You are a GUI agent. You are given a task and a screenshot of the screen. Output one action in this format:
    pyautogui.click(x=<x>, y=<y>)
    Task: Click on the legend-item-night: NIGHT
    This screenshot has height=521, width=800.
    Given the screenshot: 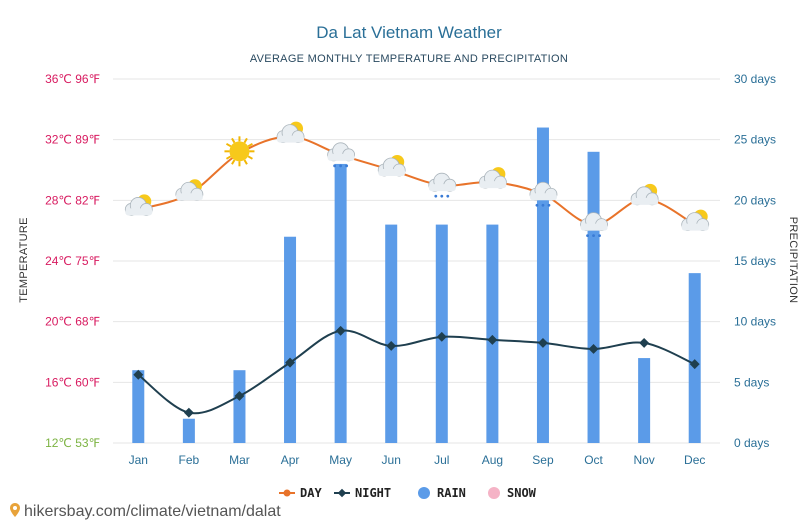 What is the action you would take?
    pyautogui.click(x=362, y=493)
    